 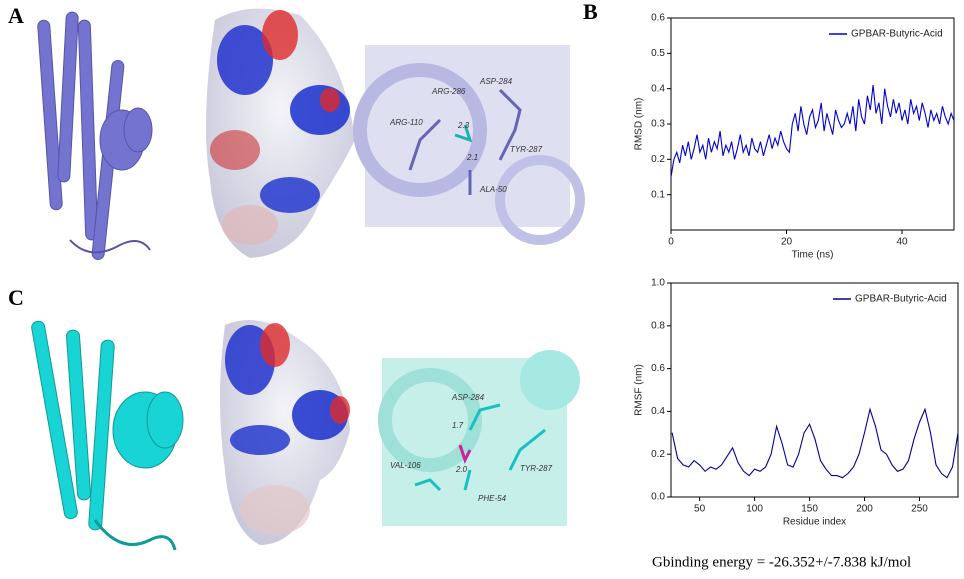 What do you see at coordinates (658, 194) in the screenshot?
I see `y-tick-label: 0.1` at bounding box center [658, 194].